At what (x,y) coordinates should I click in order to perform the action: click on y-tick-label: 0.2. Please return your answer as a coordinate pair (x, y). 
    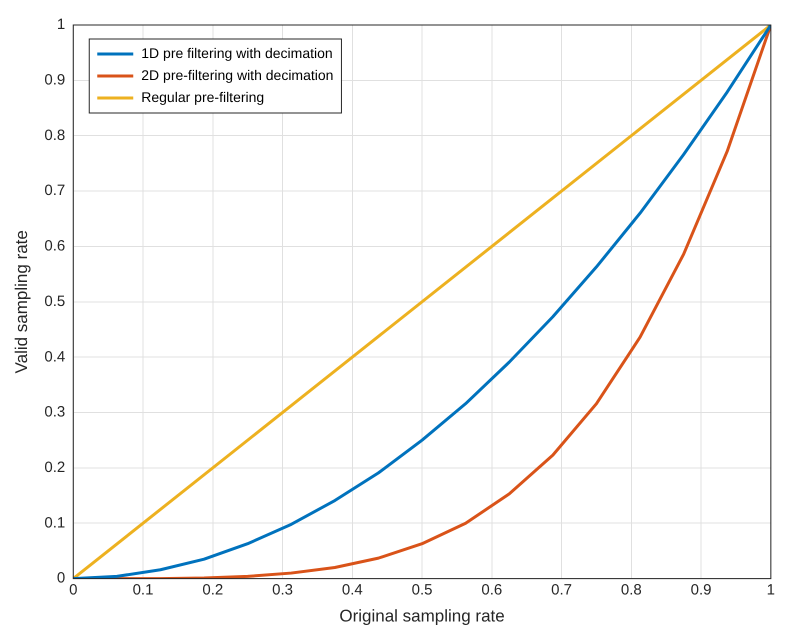
    Looking at the image, I should click on (55, 467).